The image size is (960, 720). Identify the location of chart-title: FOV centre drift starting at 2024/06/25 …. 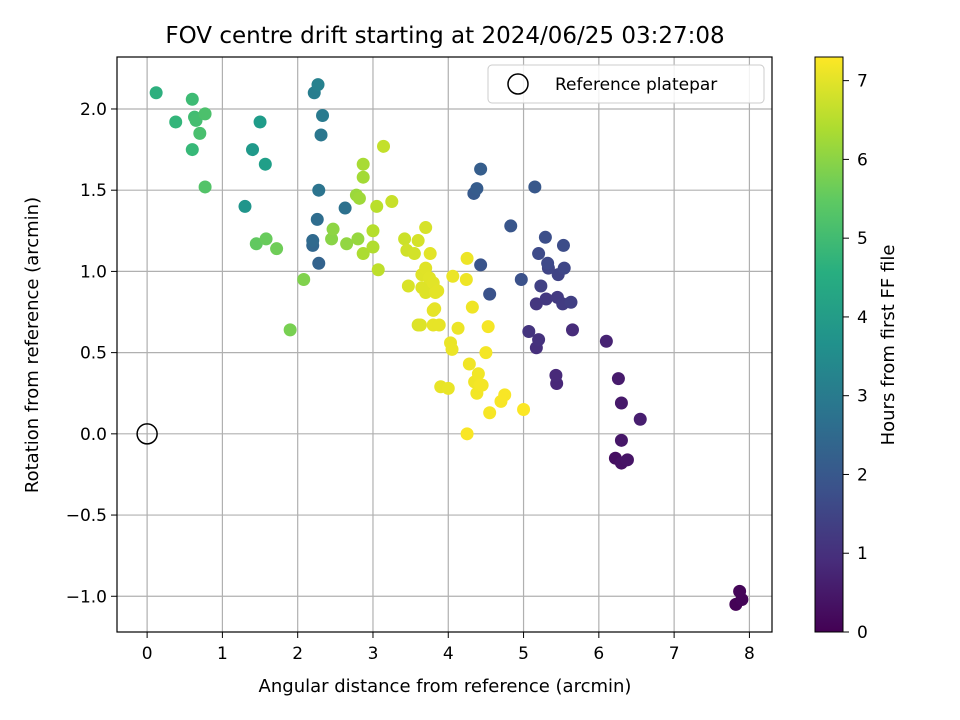
(444, 36).